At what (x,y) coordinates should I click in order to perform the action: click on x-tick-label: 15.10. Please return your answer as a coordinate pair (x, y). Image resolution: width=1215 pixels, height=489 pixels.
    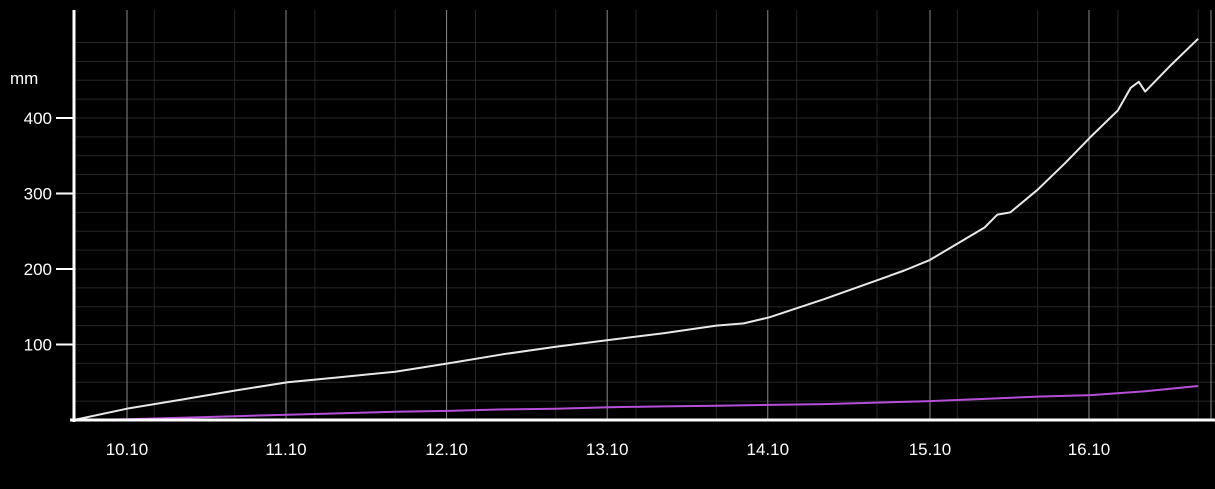
    Looking at the image, I should click on (930, 449).